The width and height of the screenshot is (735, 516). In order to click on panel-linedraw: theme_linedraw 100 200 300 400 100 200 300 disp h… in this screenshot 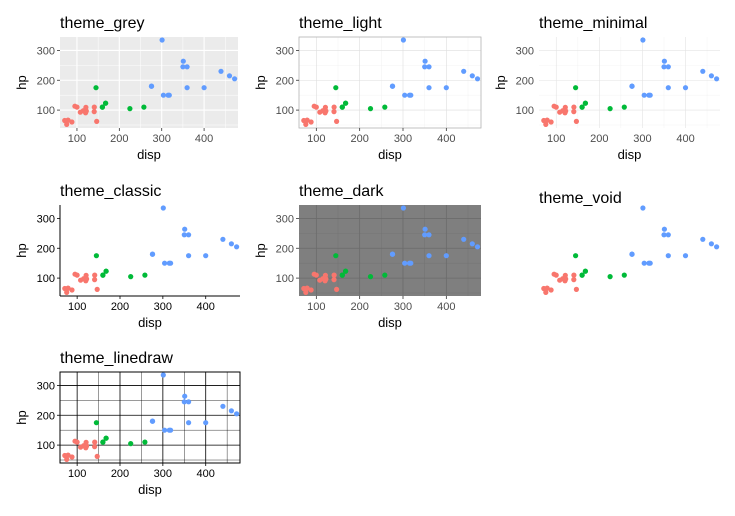, I will do `click(127, 423)`.